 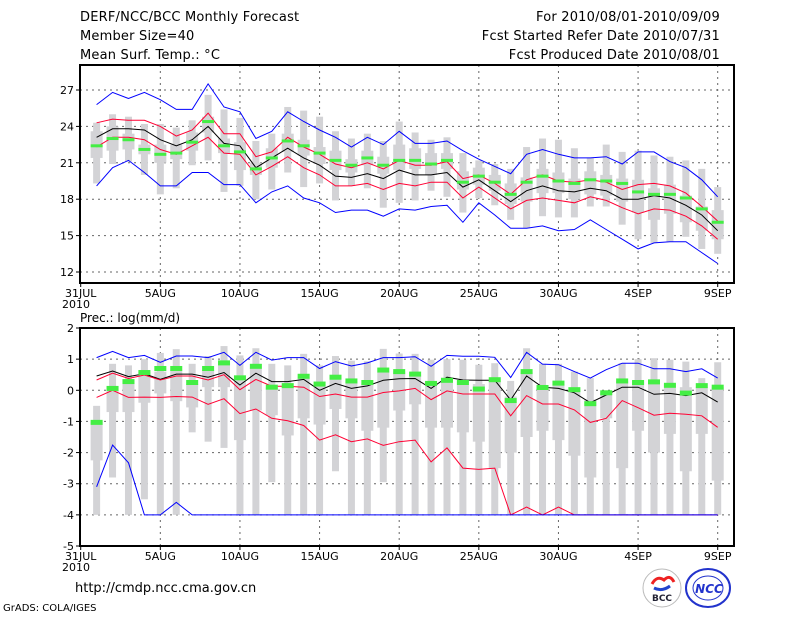 I want to click on series-outer-lower, so click(x=407, y=480).